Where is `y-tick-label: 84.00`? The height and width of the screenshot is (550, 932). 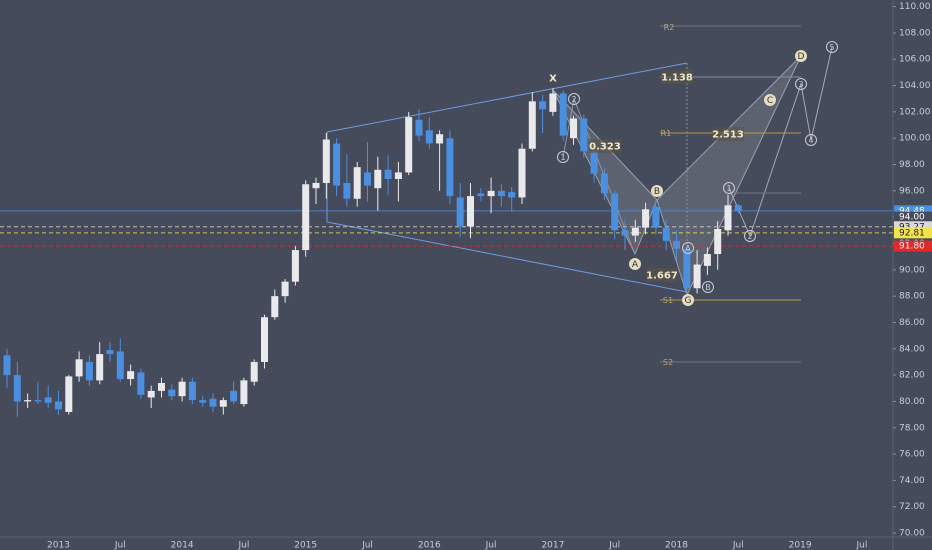 y-tick-label: 84.00 is located at coordinates (912, 349).